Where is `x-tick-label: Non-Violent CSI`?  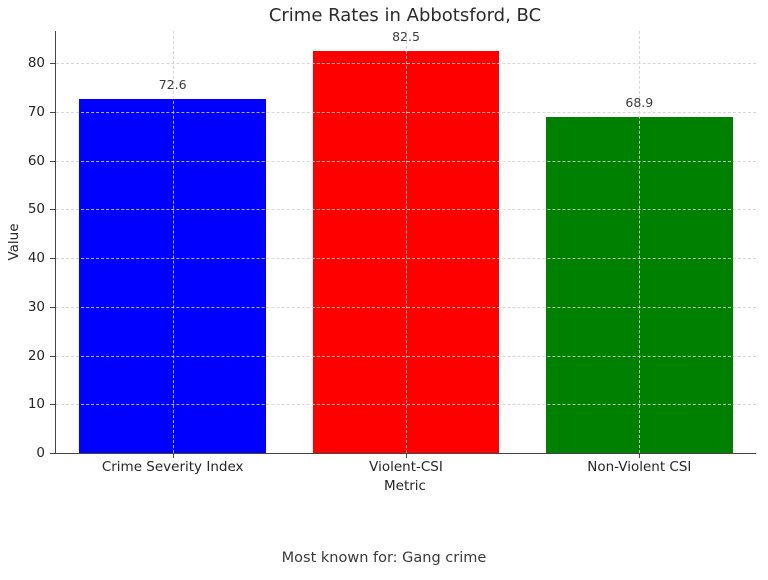
x-tick-label: Non-Violent CSI is located at coordinates (639, 467).